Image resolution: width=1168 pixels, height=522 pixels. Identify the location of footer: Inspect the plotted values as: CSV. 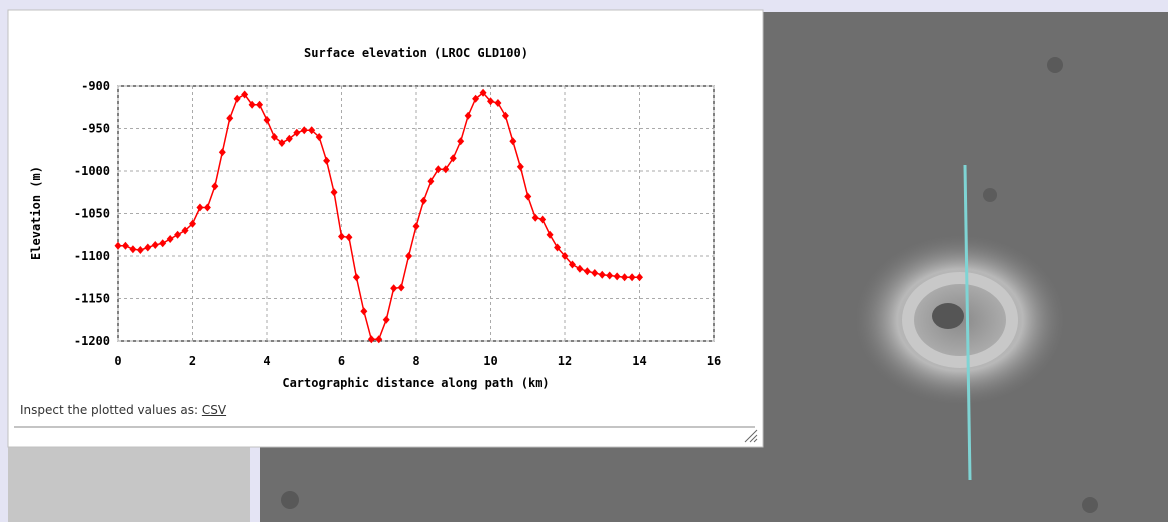
(123, 410).